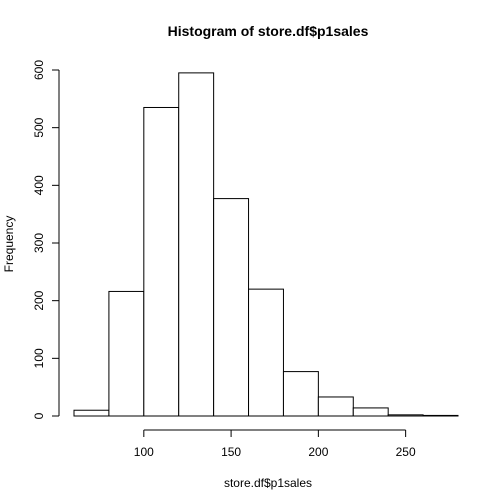 Image resolution: width=504 pixels, height=504 pixels. What do you see at coordinates (275, 444) in the screenshot?
I see `x-axis: 100 150 200 250` at bounding box center [275, 444].